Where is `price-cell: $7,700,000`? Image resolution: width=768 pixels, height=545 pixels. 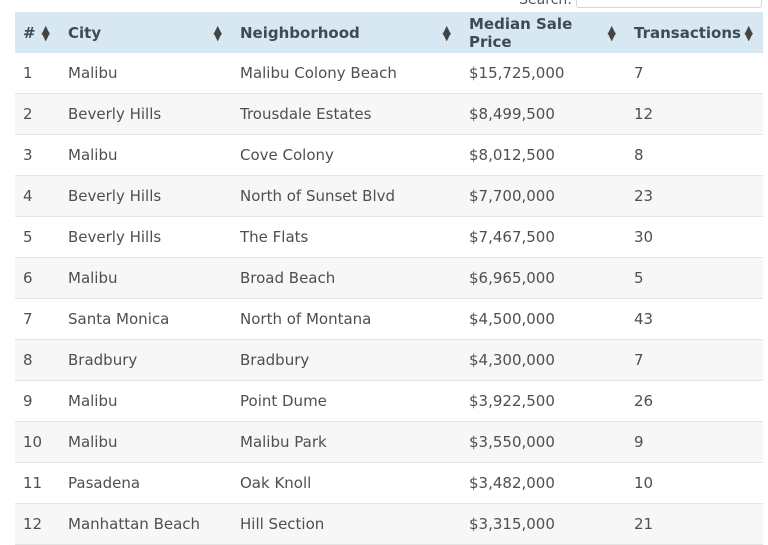 price-cell: $7,700,000 is located at coordinates (512, 196).